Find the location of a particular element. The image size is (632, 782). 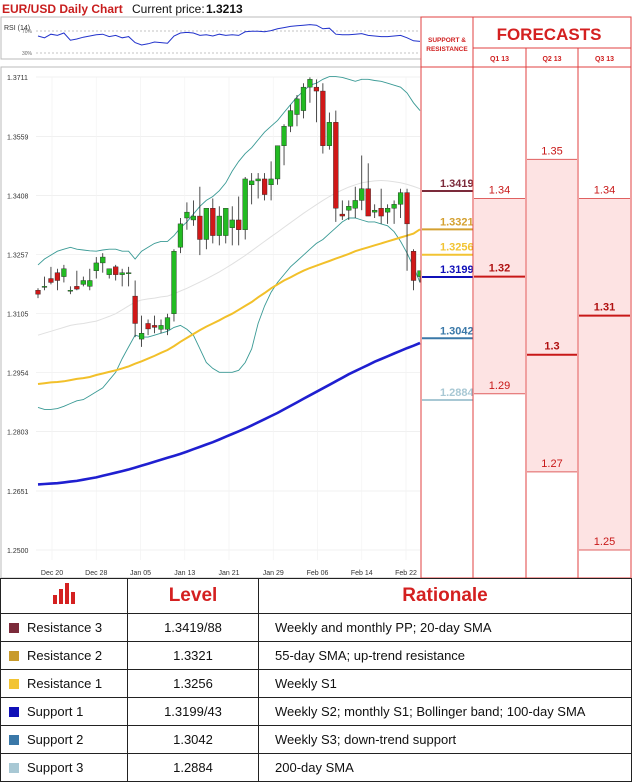

row-level: 1.3199/43 is located at coordinates (193, 711).